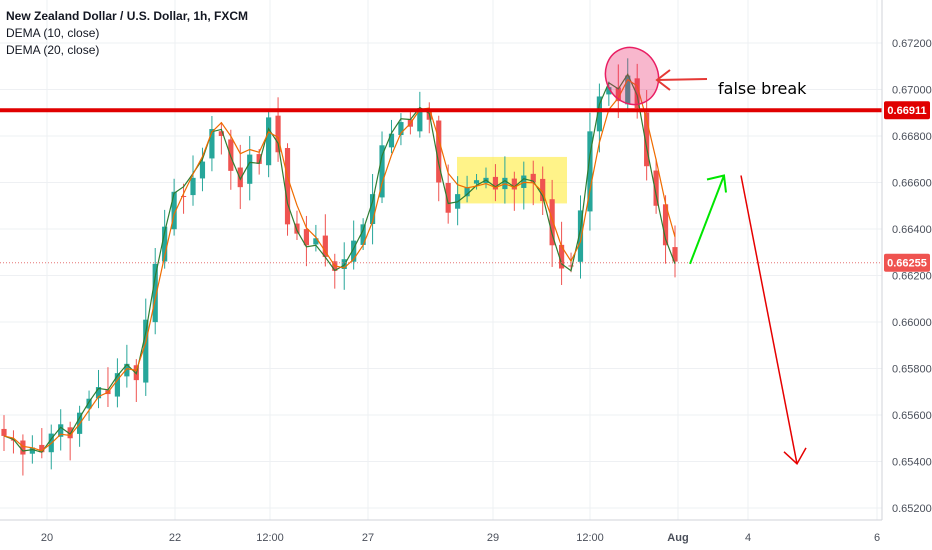  Describe the element at coordinates (912, 44) in the screenshot. I see `y-tick-label: 0.67200` at that location.